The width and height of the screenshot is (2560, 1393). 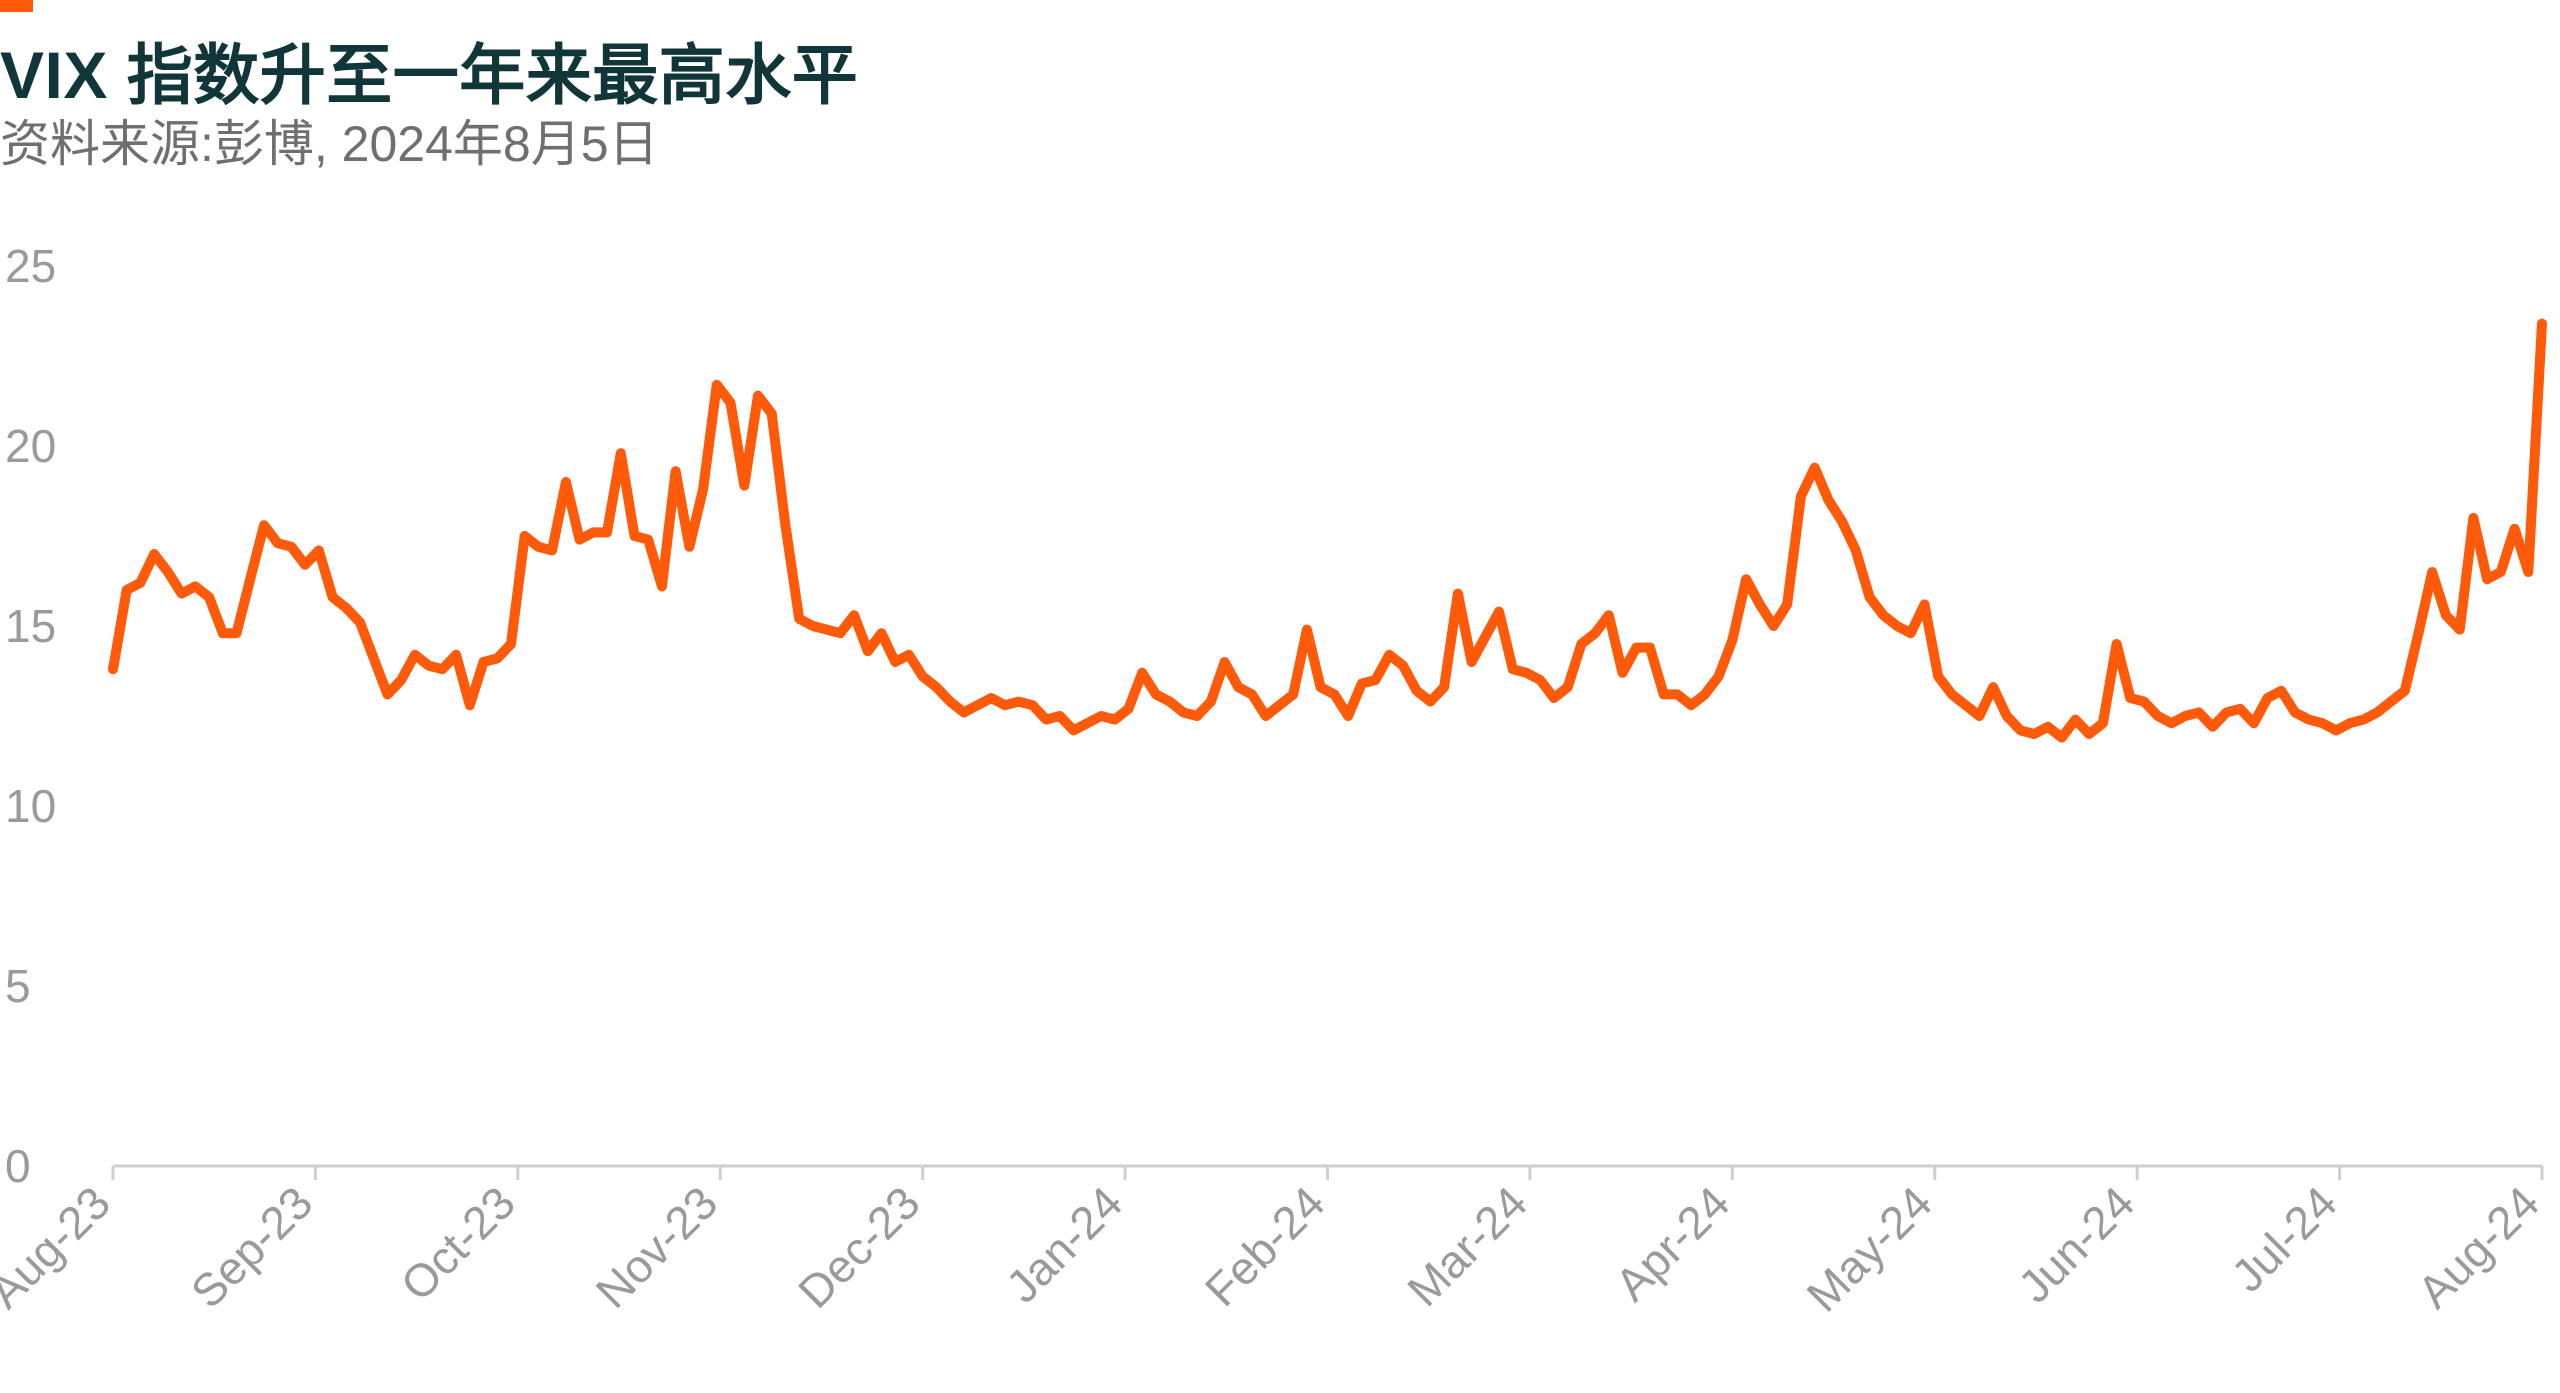 What do you see at coordinates (18, 986) in the screenshot?
I see `y-tick-label: 5` at bounding box center [18, 986].